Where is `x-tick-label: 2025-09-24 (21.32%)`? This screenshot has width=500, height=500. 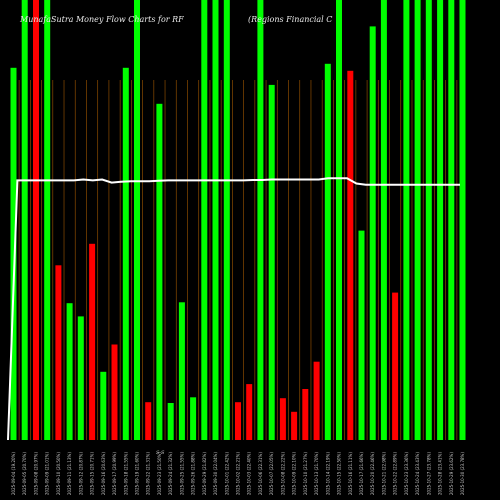 x-tick-label: 2025-09-24 (21.32%) is located at coordinates (170, 473).